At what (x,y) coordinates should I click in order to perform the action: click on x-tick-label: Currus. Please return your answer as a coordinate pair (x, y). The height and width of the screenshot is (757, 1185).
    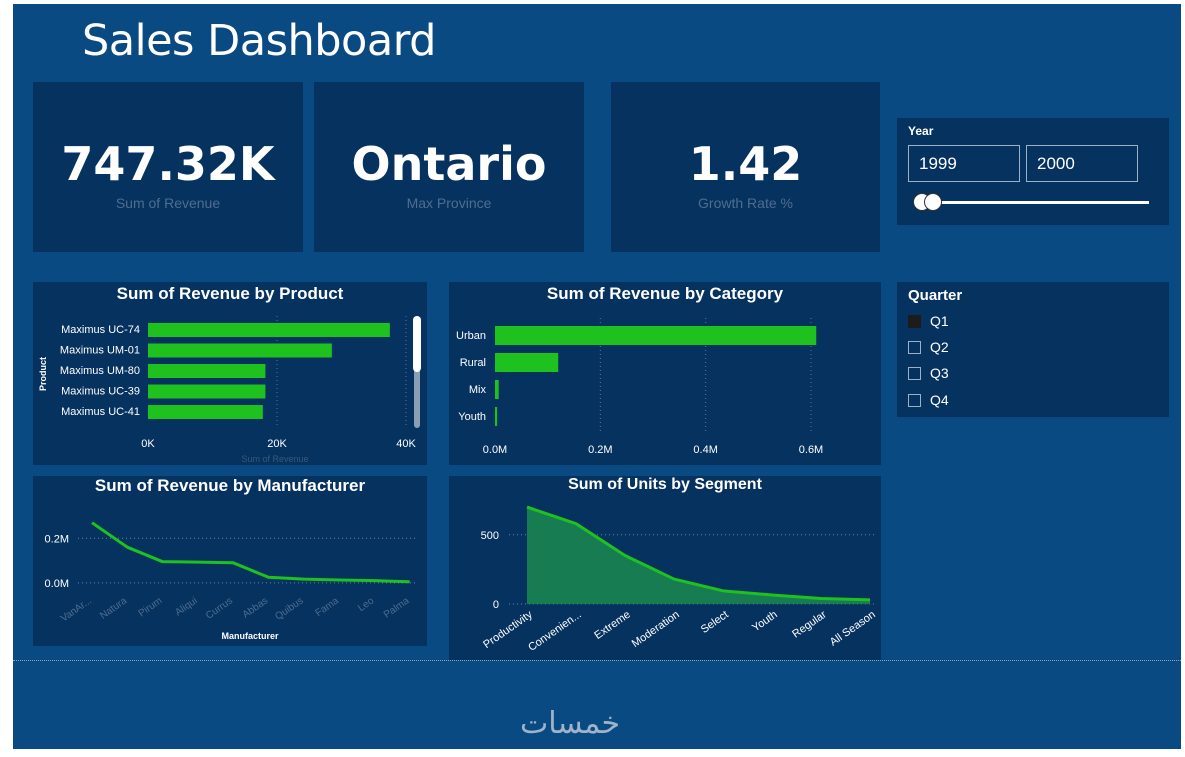
    Looking at the image, I should click on (219, 608).